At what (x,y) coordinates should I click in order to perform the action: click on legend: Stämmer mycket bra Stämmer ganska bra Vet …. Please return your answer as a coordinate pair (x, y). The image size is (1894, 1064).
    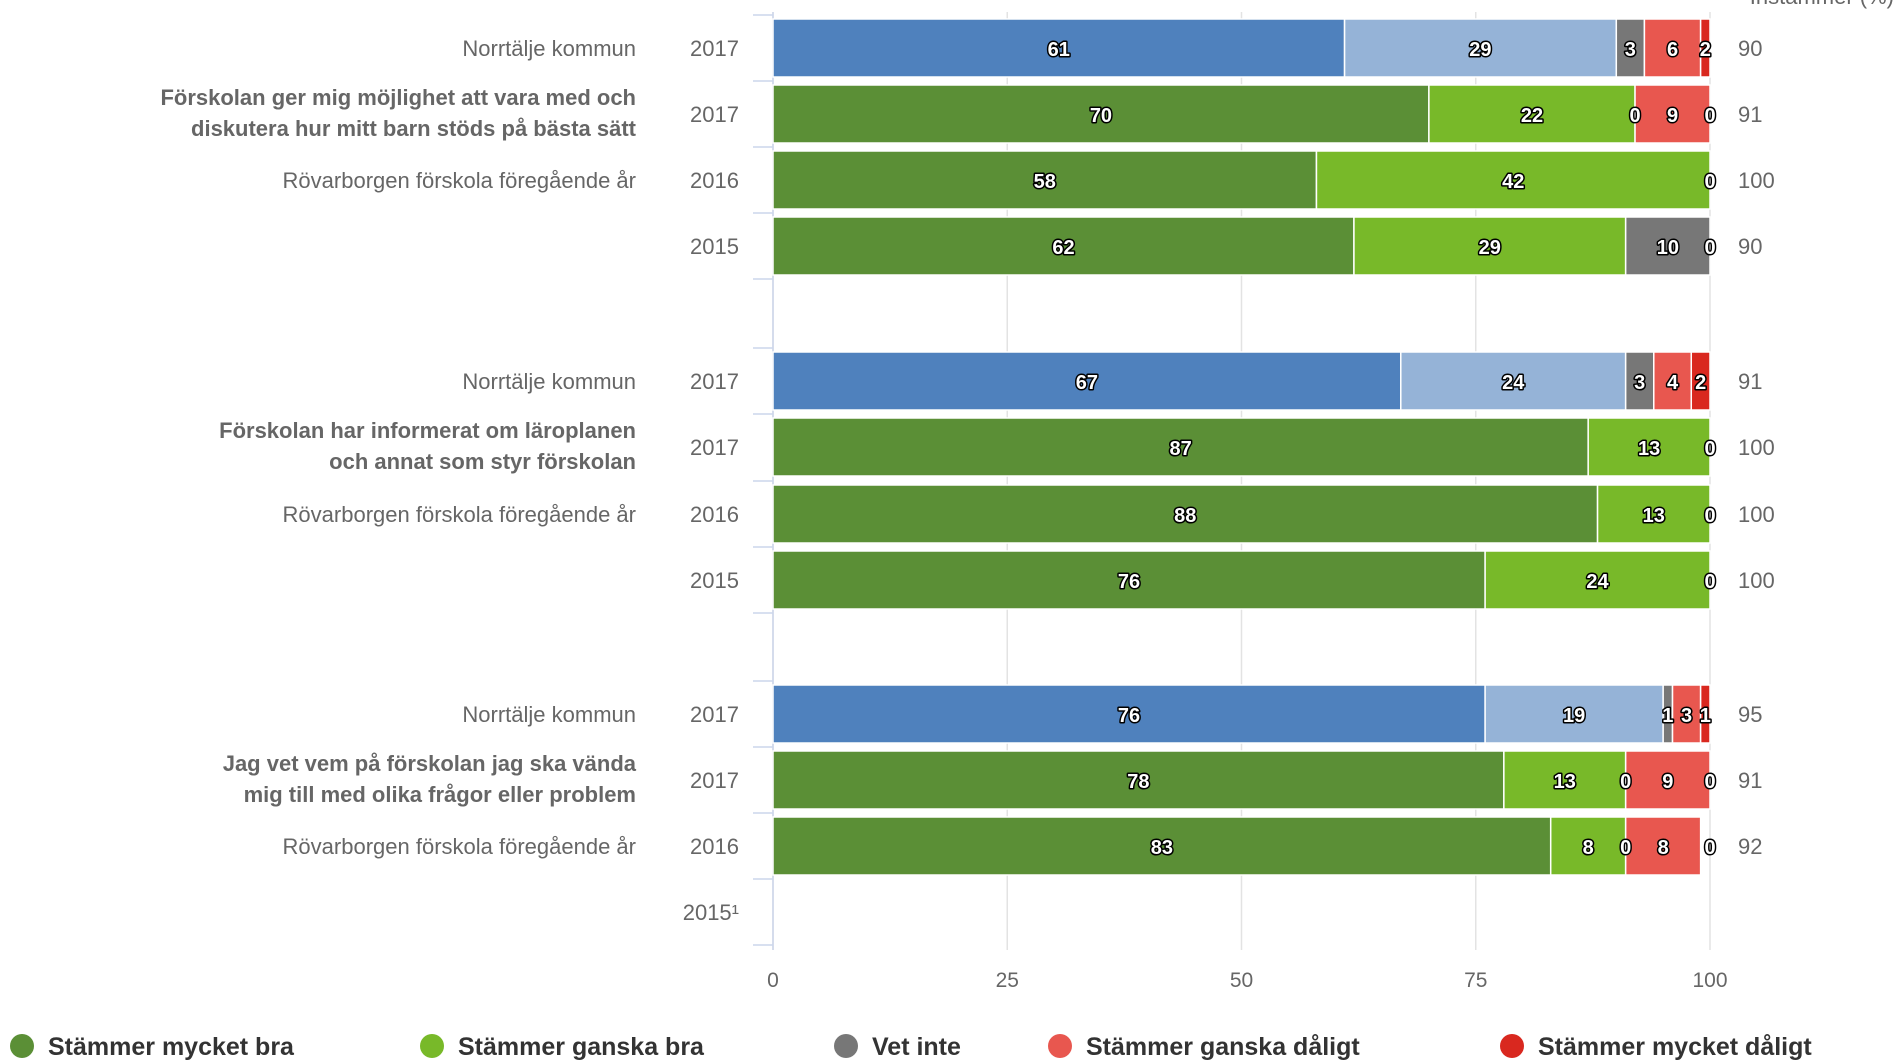
    Looking at the image, I should click on (911, 1047).